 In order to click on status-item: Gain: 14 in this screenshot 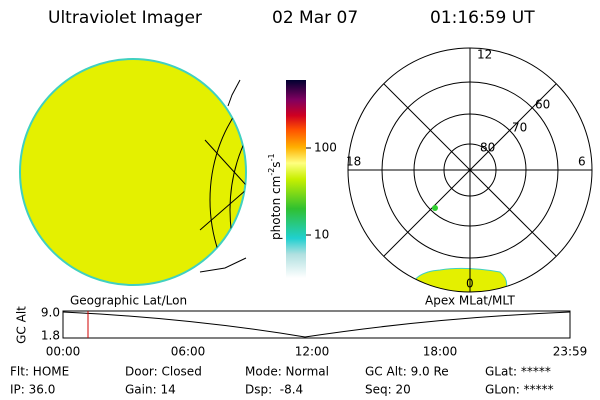, I will do `click(150, 390)`.